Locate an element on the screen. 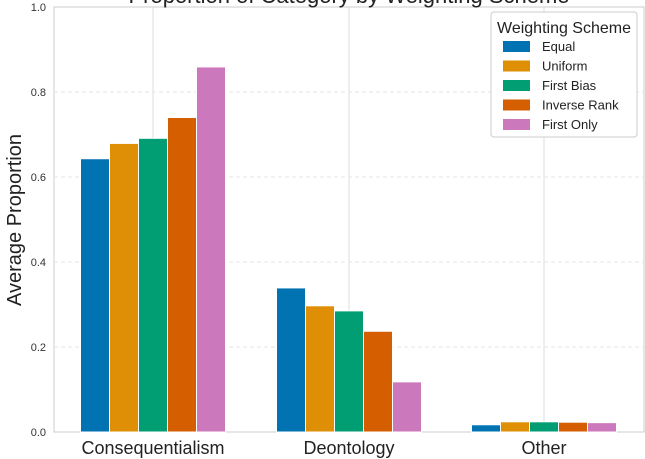 This screenshot has width=645, height=459. bar-first-bias-consequentialism is located at coordinates (153, 285).